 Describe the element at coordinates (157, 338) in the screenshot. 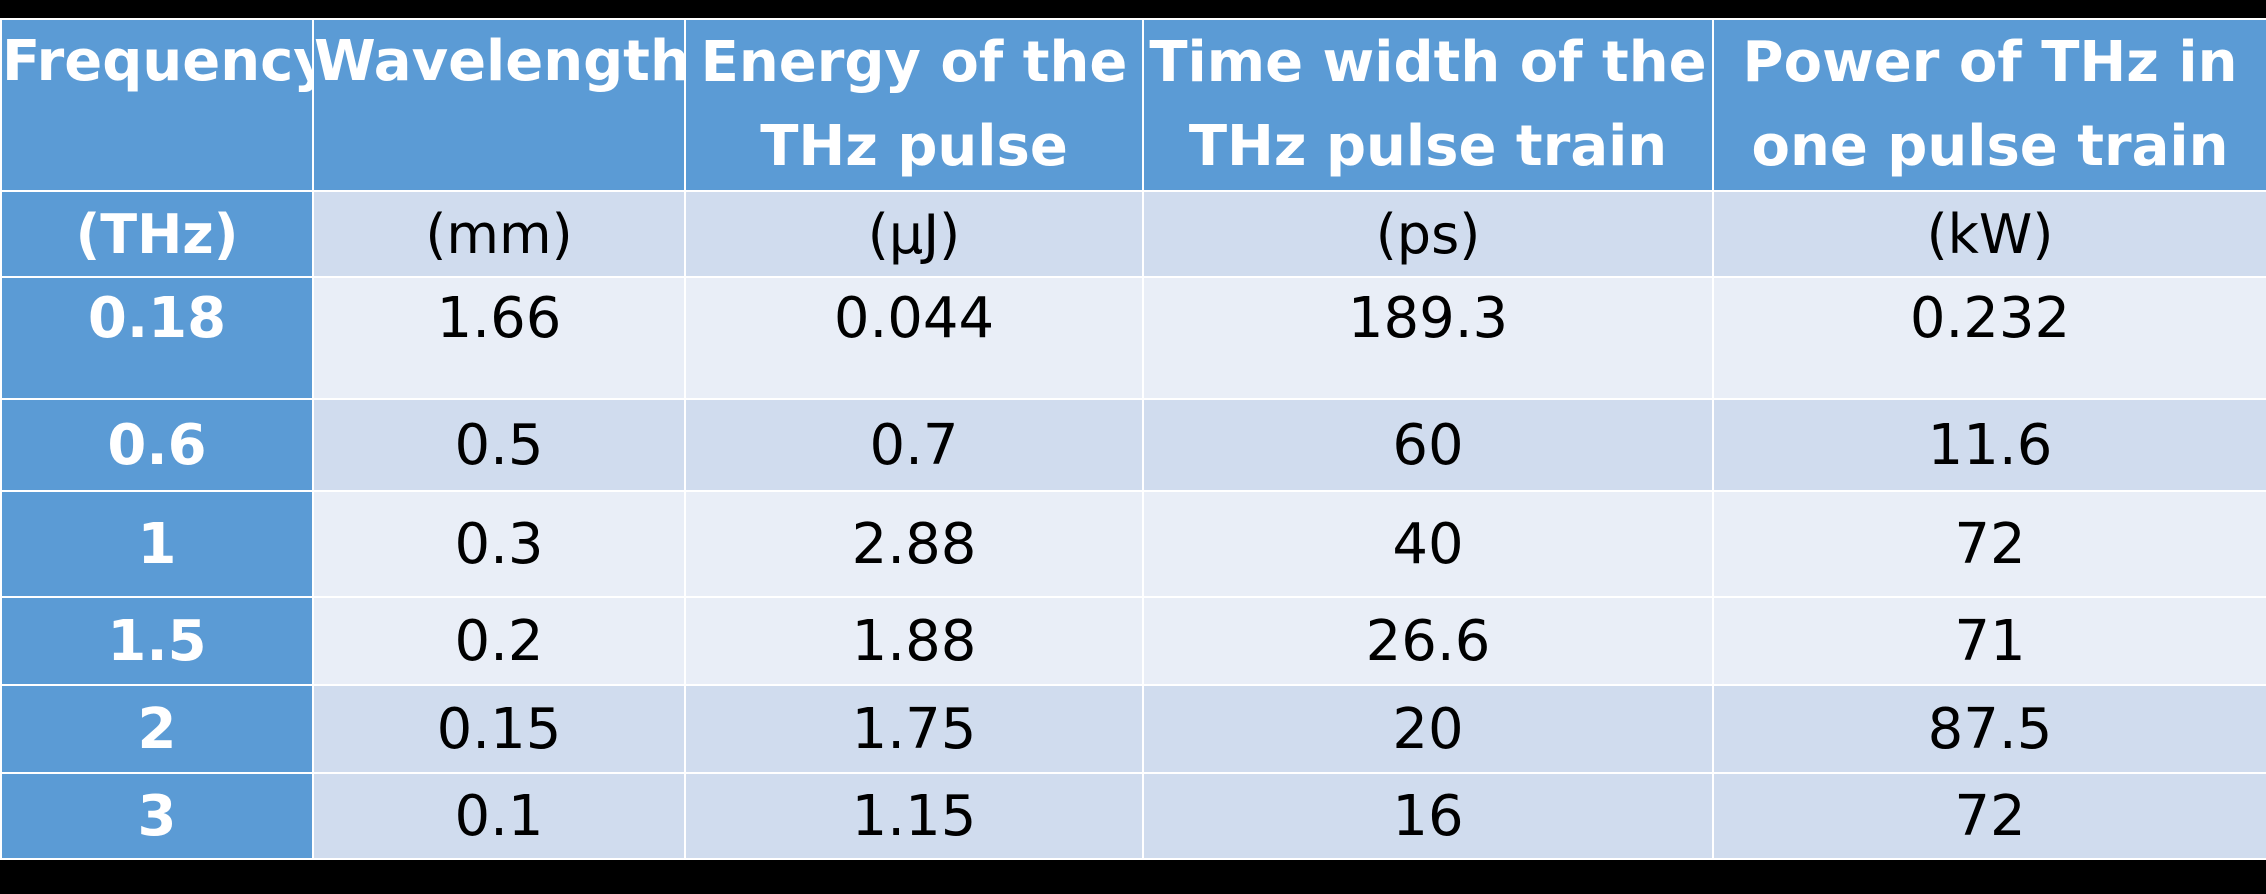

I see `cell-frequency: 0.18` at that location.